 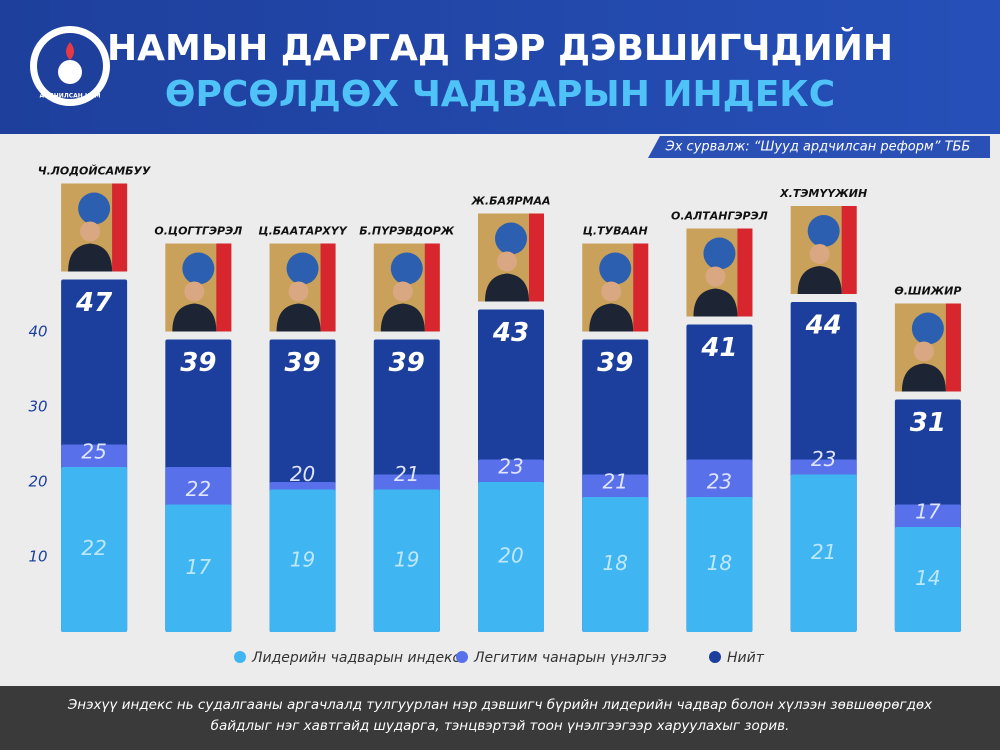 I want to click on title: ӨРСӨЛДӨХ ЧАДВАРЫН ИНДЕКС, so click(x=500, y=94).